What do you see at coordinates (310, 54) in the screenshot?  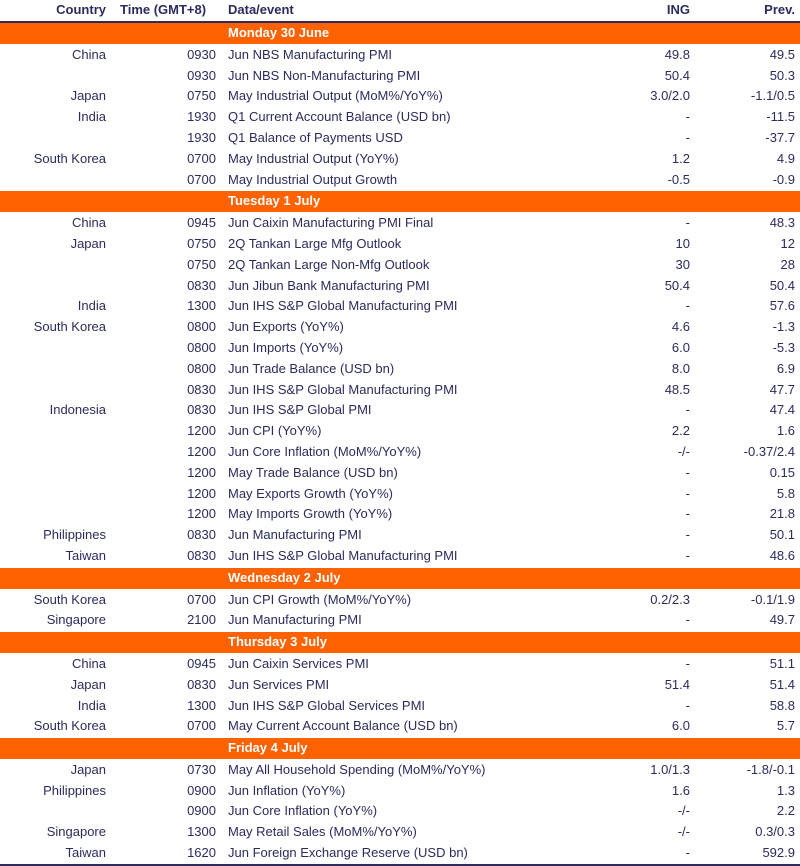 I see `cell-event: Jun NBS Manufacturing PMI` at bounding box center [310, 54].